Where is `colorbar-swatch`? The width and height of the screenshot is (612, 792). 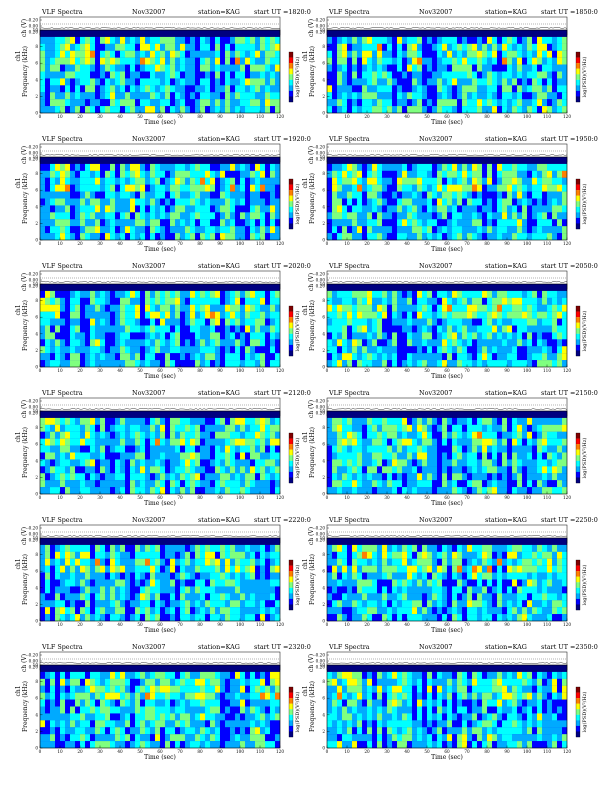
colorbar-swatch is located at coordinates (578, 347).